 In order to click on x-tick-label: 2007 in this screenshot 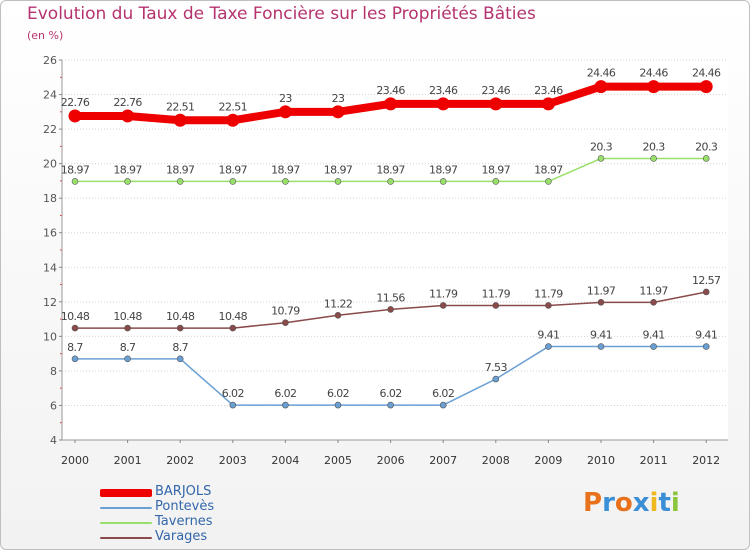, I will do `click(443, 460)`.